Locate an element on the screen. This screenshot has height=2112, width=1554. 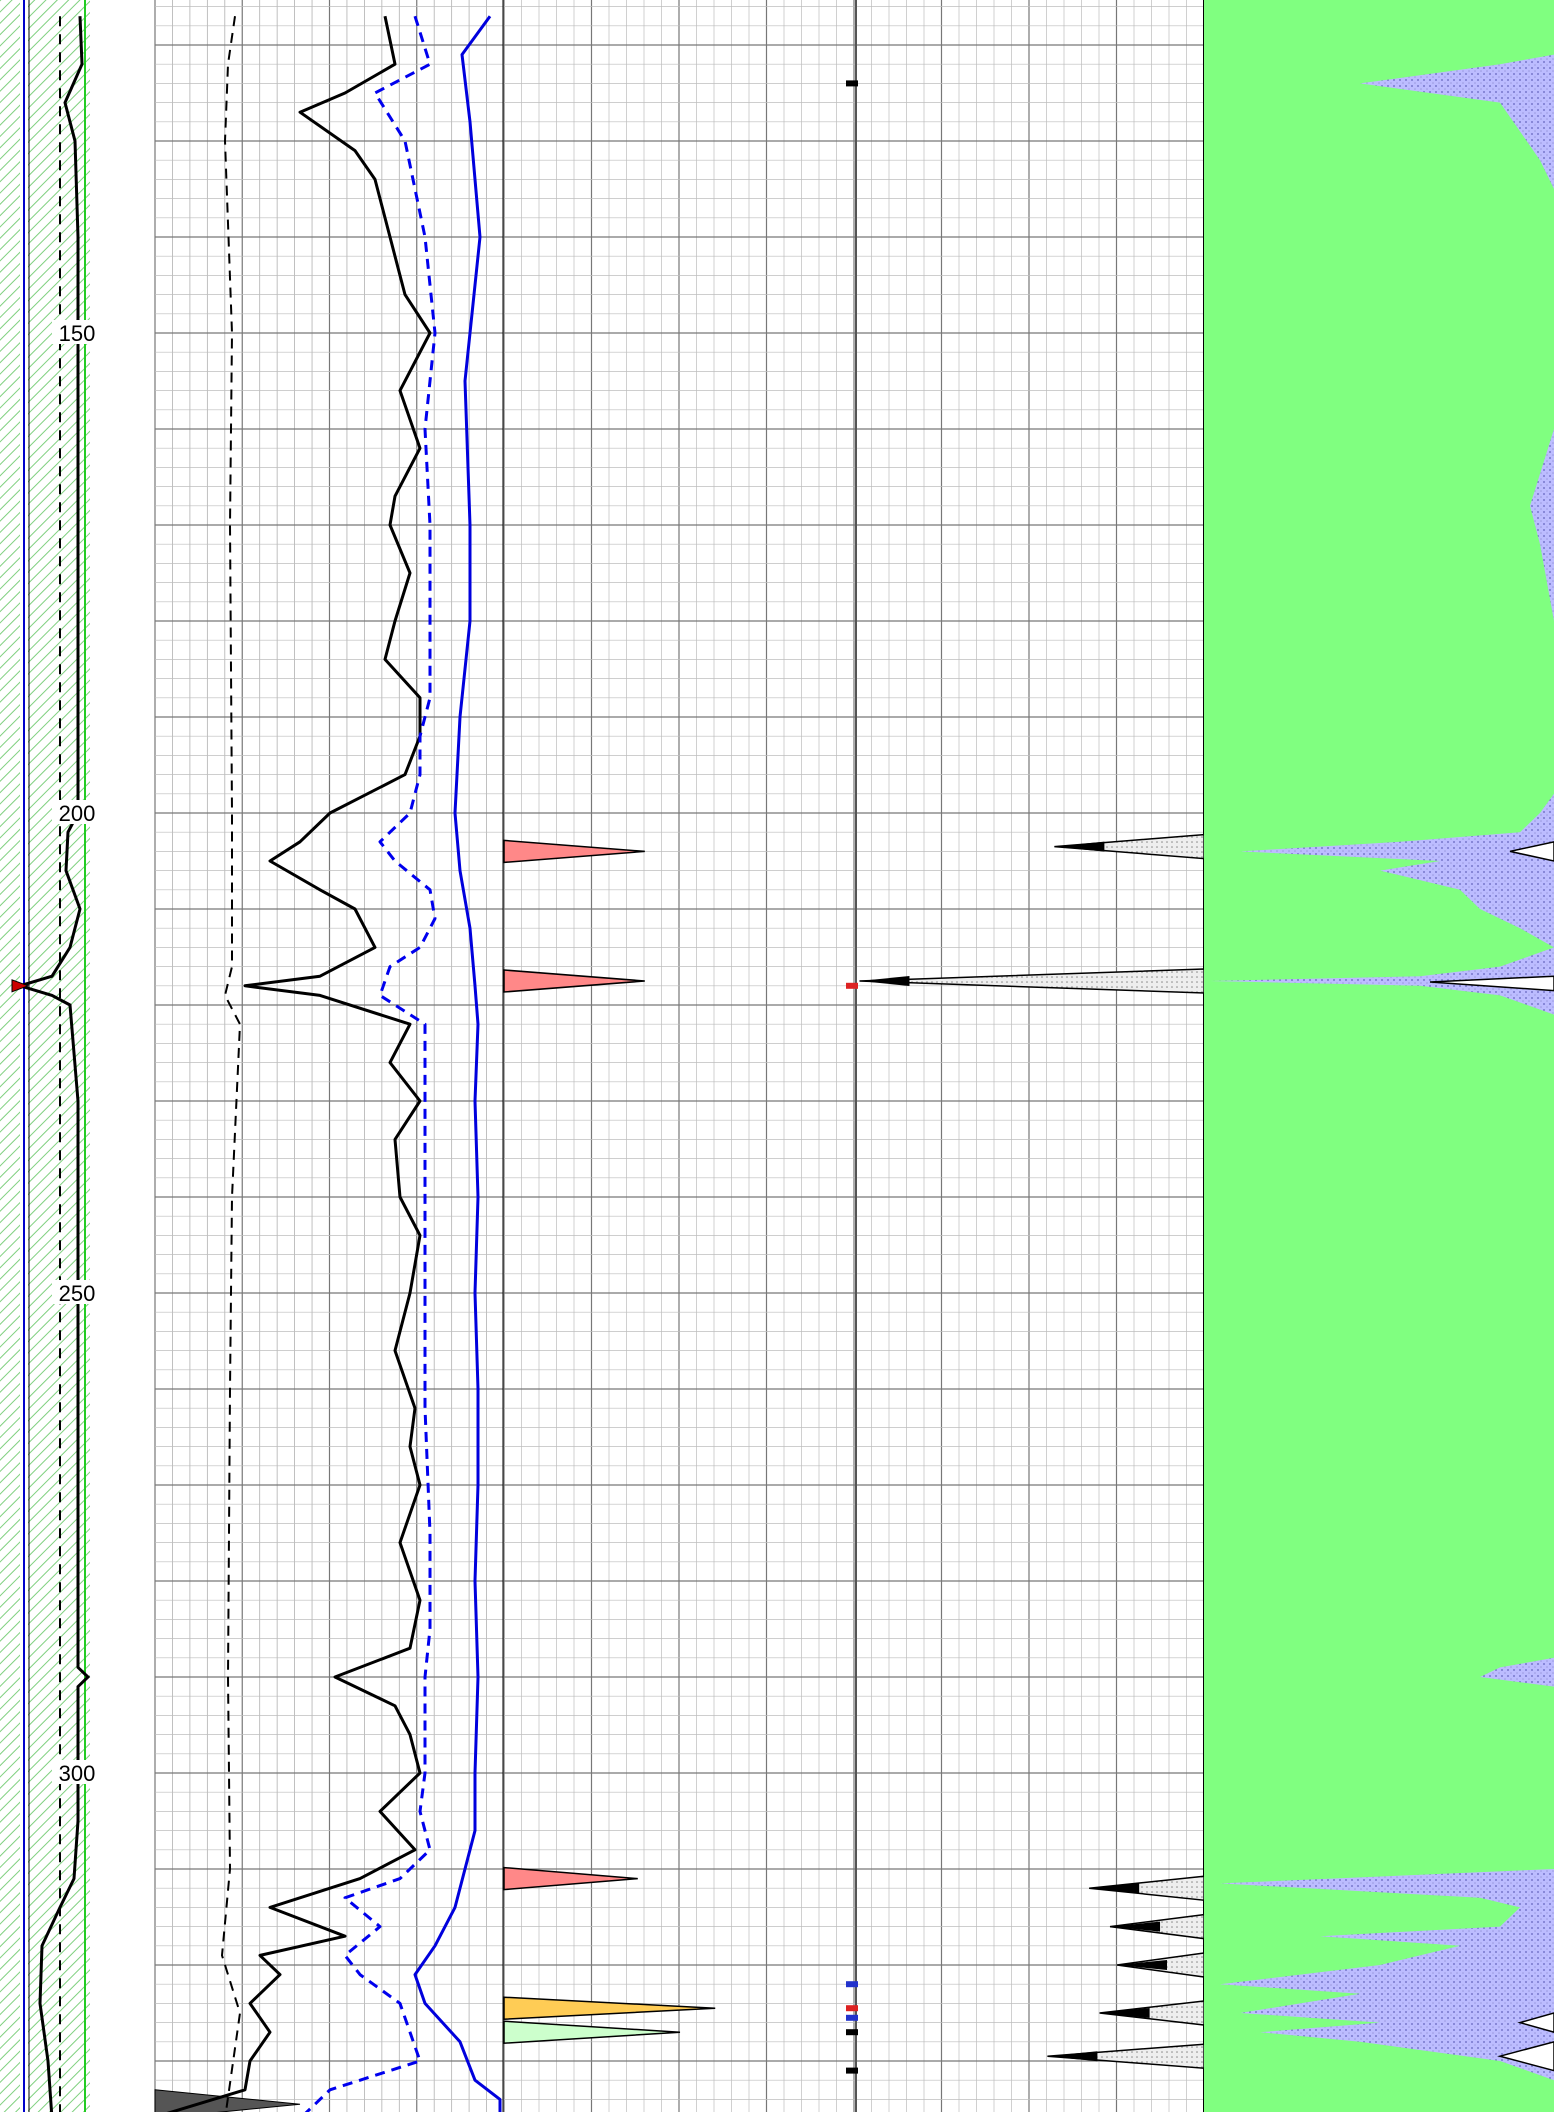
depth-labels: 150 200 250 300 is located at coordinates (77, 1053).